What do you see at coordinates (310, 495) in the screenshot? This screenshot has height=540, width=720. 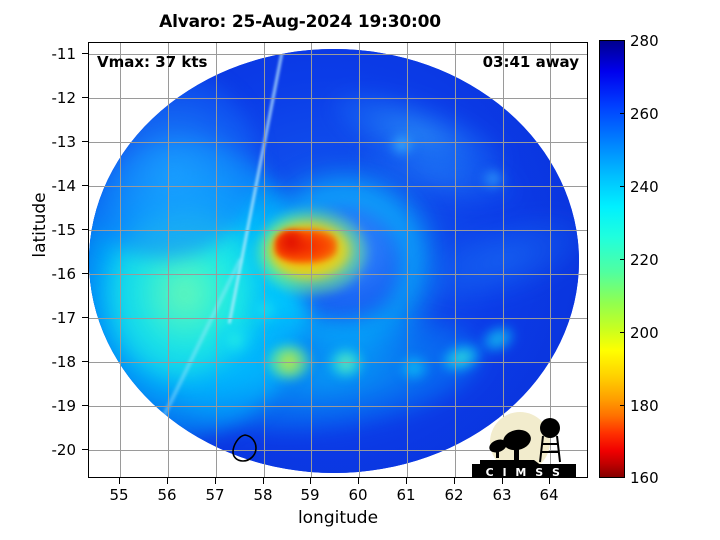 I see `xtick-label: 59` at bounding box center [310, 495].